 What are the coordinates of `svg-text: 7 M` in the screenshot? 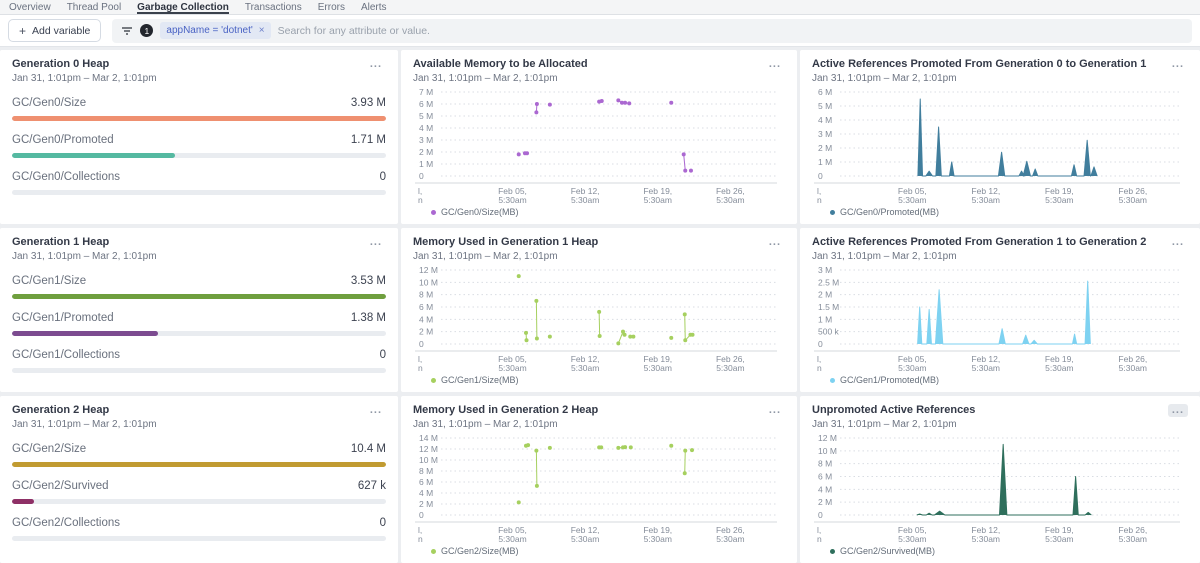 It's located at (426, 92).